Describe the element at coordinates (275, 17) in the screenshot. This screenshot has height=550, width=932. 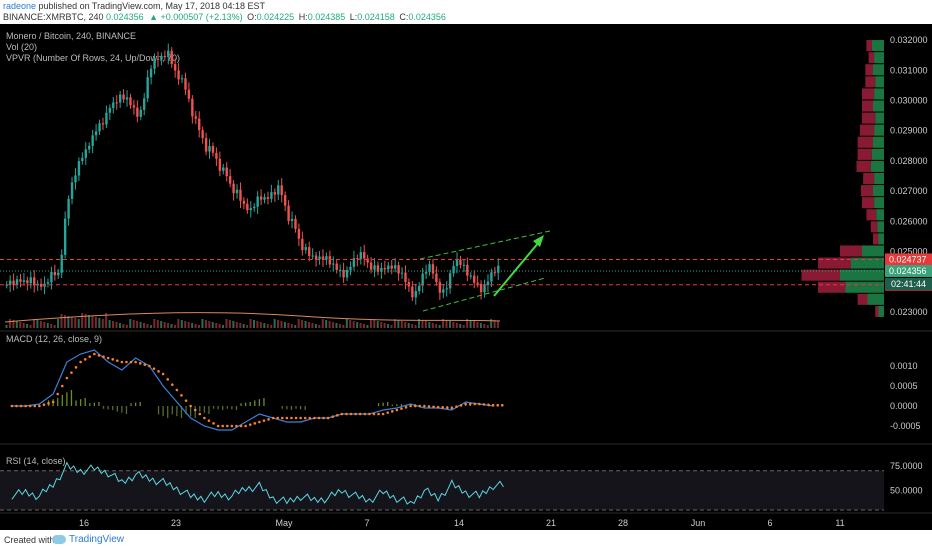
I see `open-value: 0.024225` at that location.